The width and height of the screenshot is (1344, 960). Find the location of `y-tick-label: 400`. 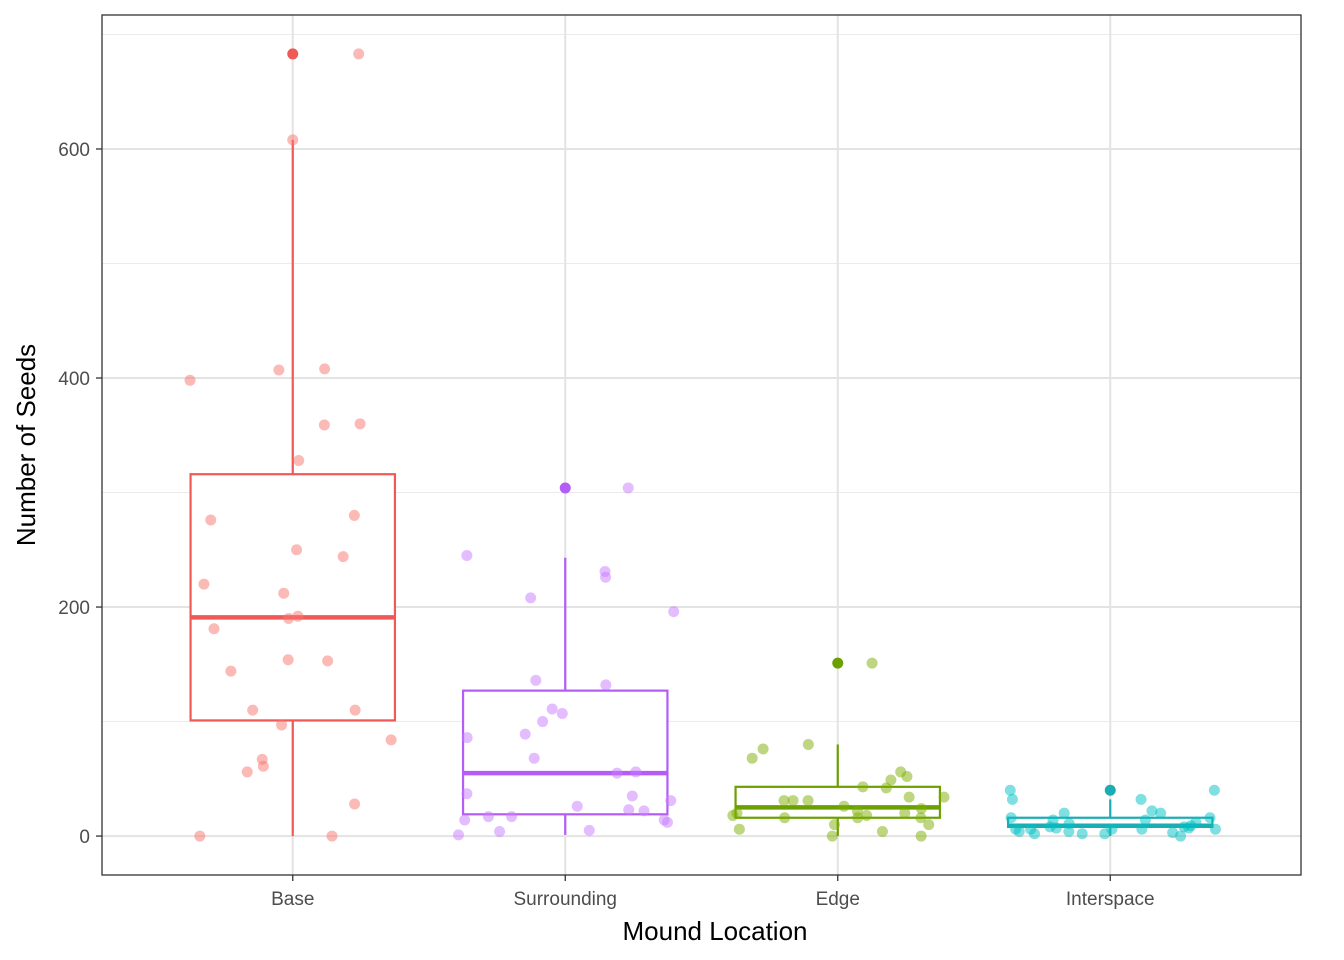

y-tick-label: 400 is located at coordinates (74, 379).